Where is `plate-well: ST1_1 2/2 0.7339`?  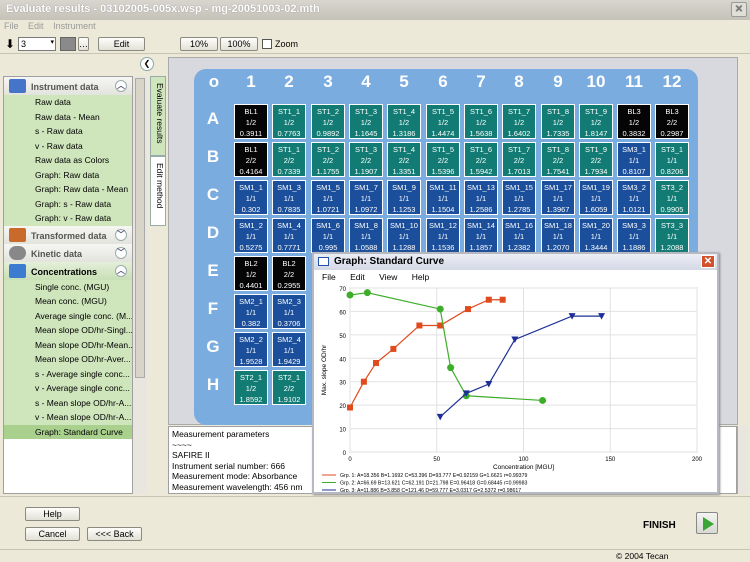
plate-well: ST1_1 2/2 0.7339 is located at coordinates (289, 159).